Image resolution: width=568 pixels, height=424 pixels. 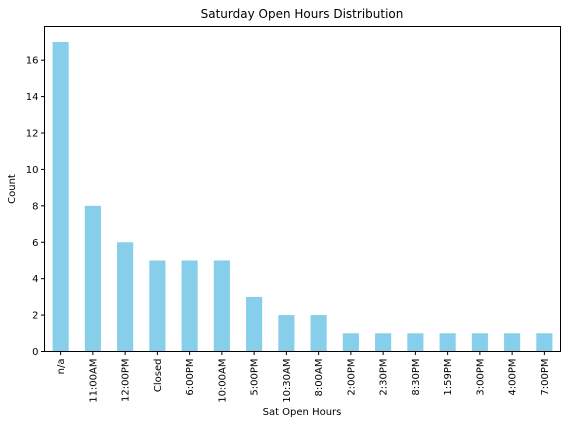 I want to click on x-tick-label: 8:00AM, so click(x=319, y=378).